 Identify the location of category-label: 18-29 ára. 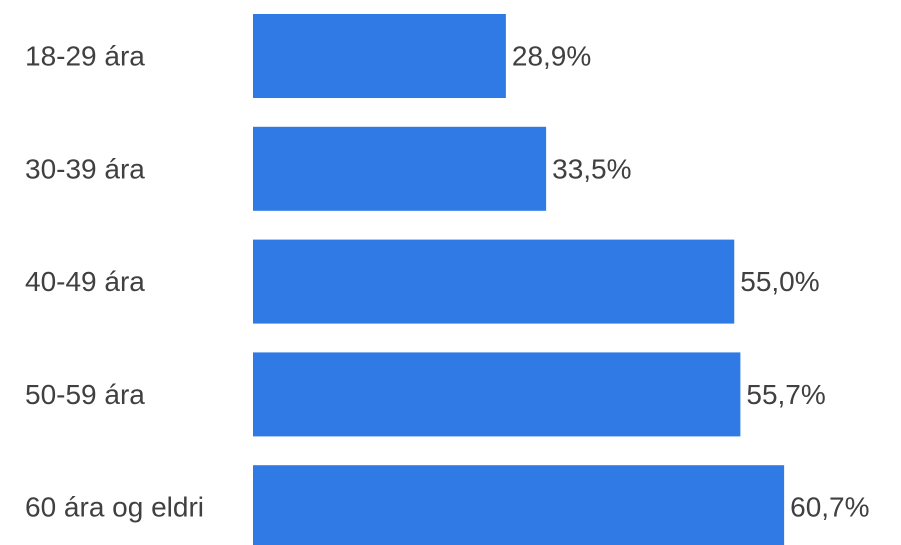
(85, 56).